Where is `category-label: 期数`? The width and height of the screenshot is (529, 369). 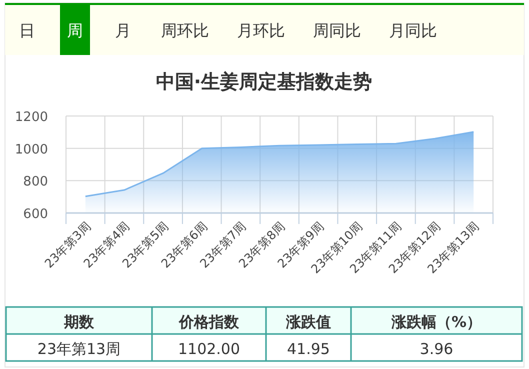 category-label: 期数 is located at coordinates (79, 322).